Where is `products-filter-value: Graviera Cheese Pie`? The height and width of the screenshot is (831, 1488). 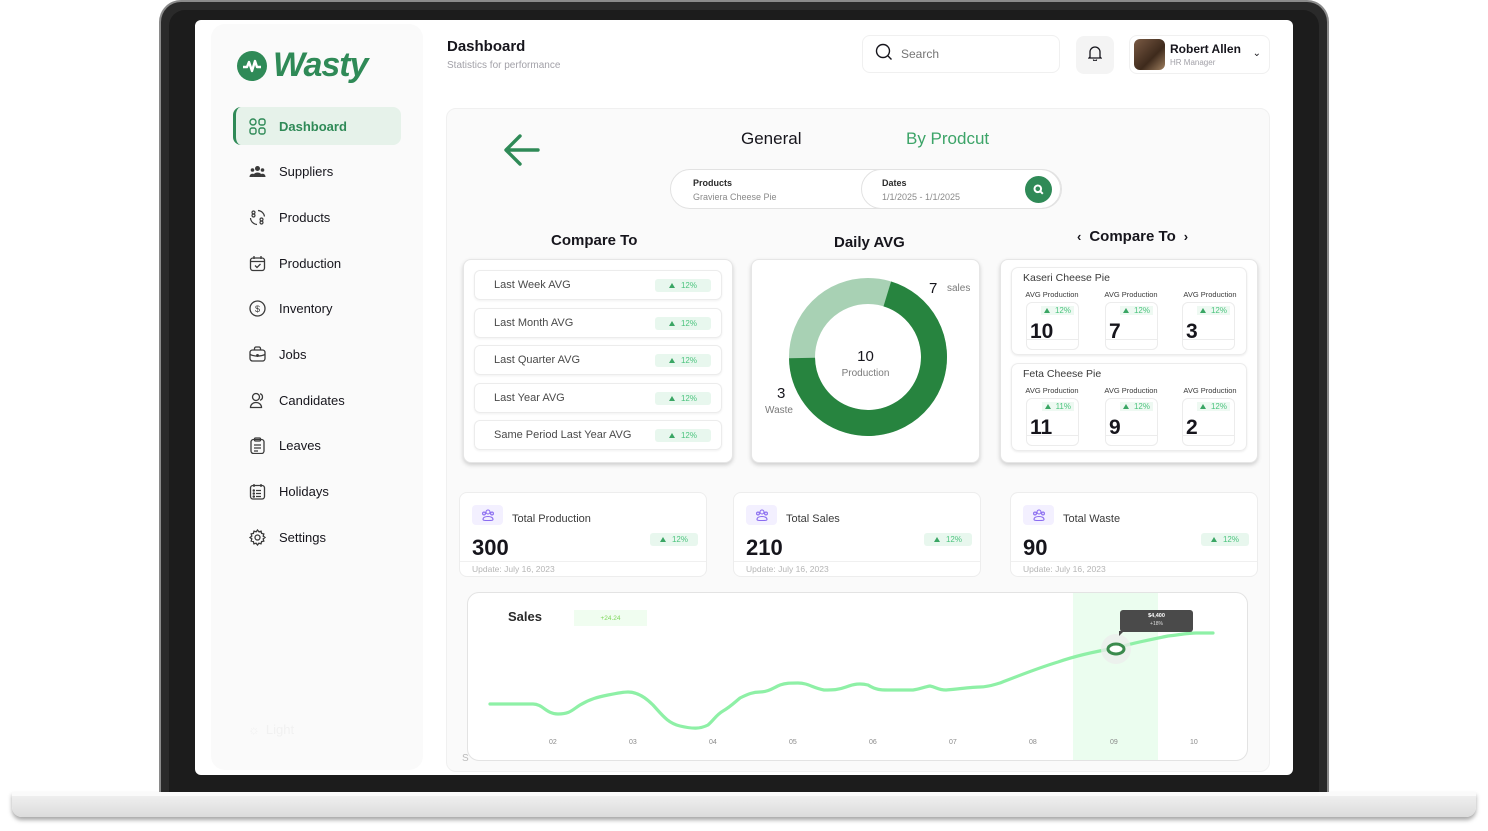 products-filter-value: Graviera Cheese Pie is located at coordinates (735, 197).